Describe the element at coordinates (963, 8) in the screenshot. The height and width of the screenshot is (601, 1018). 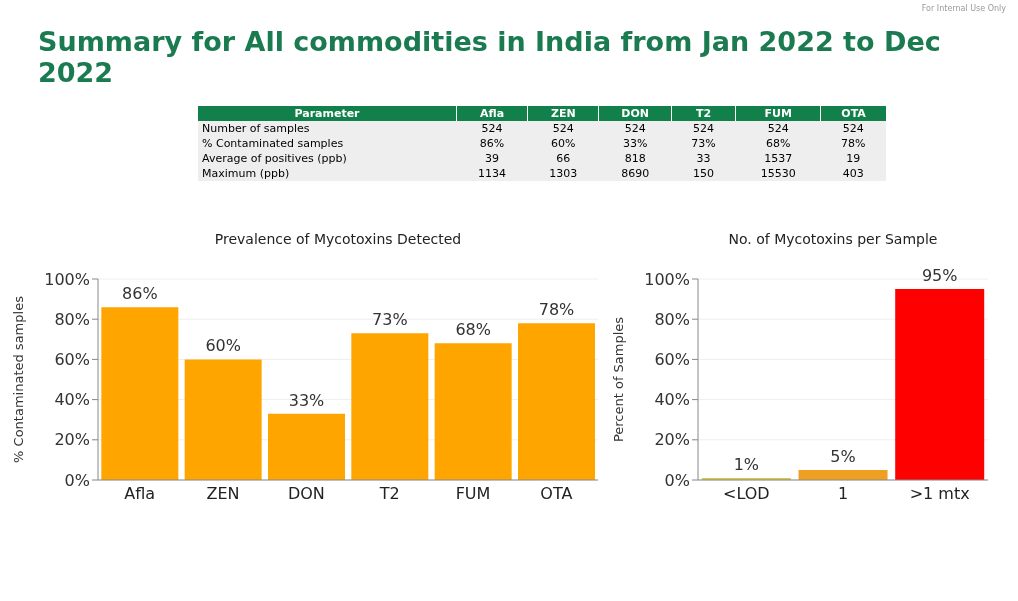
I see `text: For Internal Use Only` at that location.